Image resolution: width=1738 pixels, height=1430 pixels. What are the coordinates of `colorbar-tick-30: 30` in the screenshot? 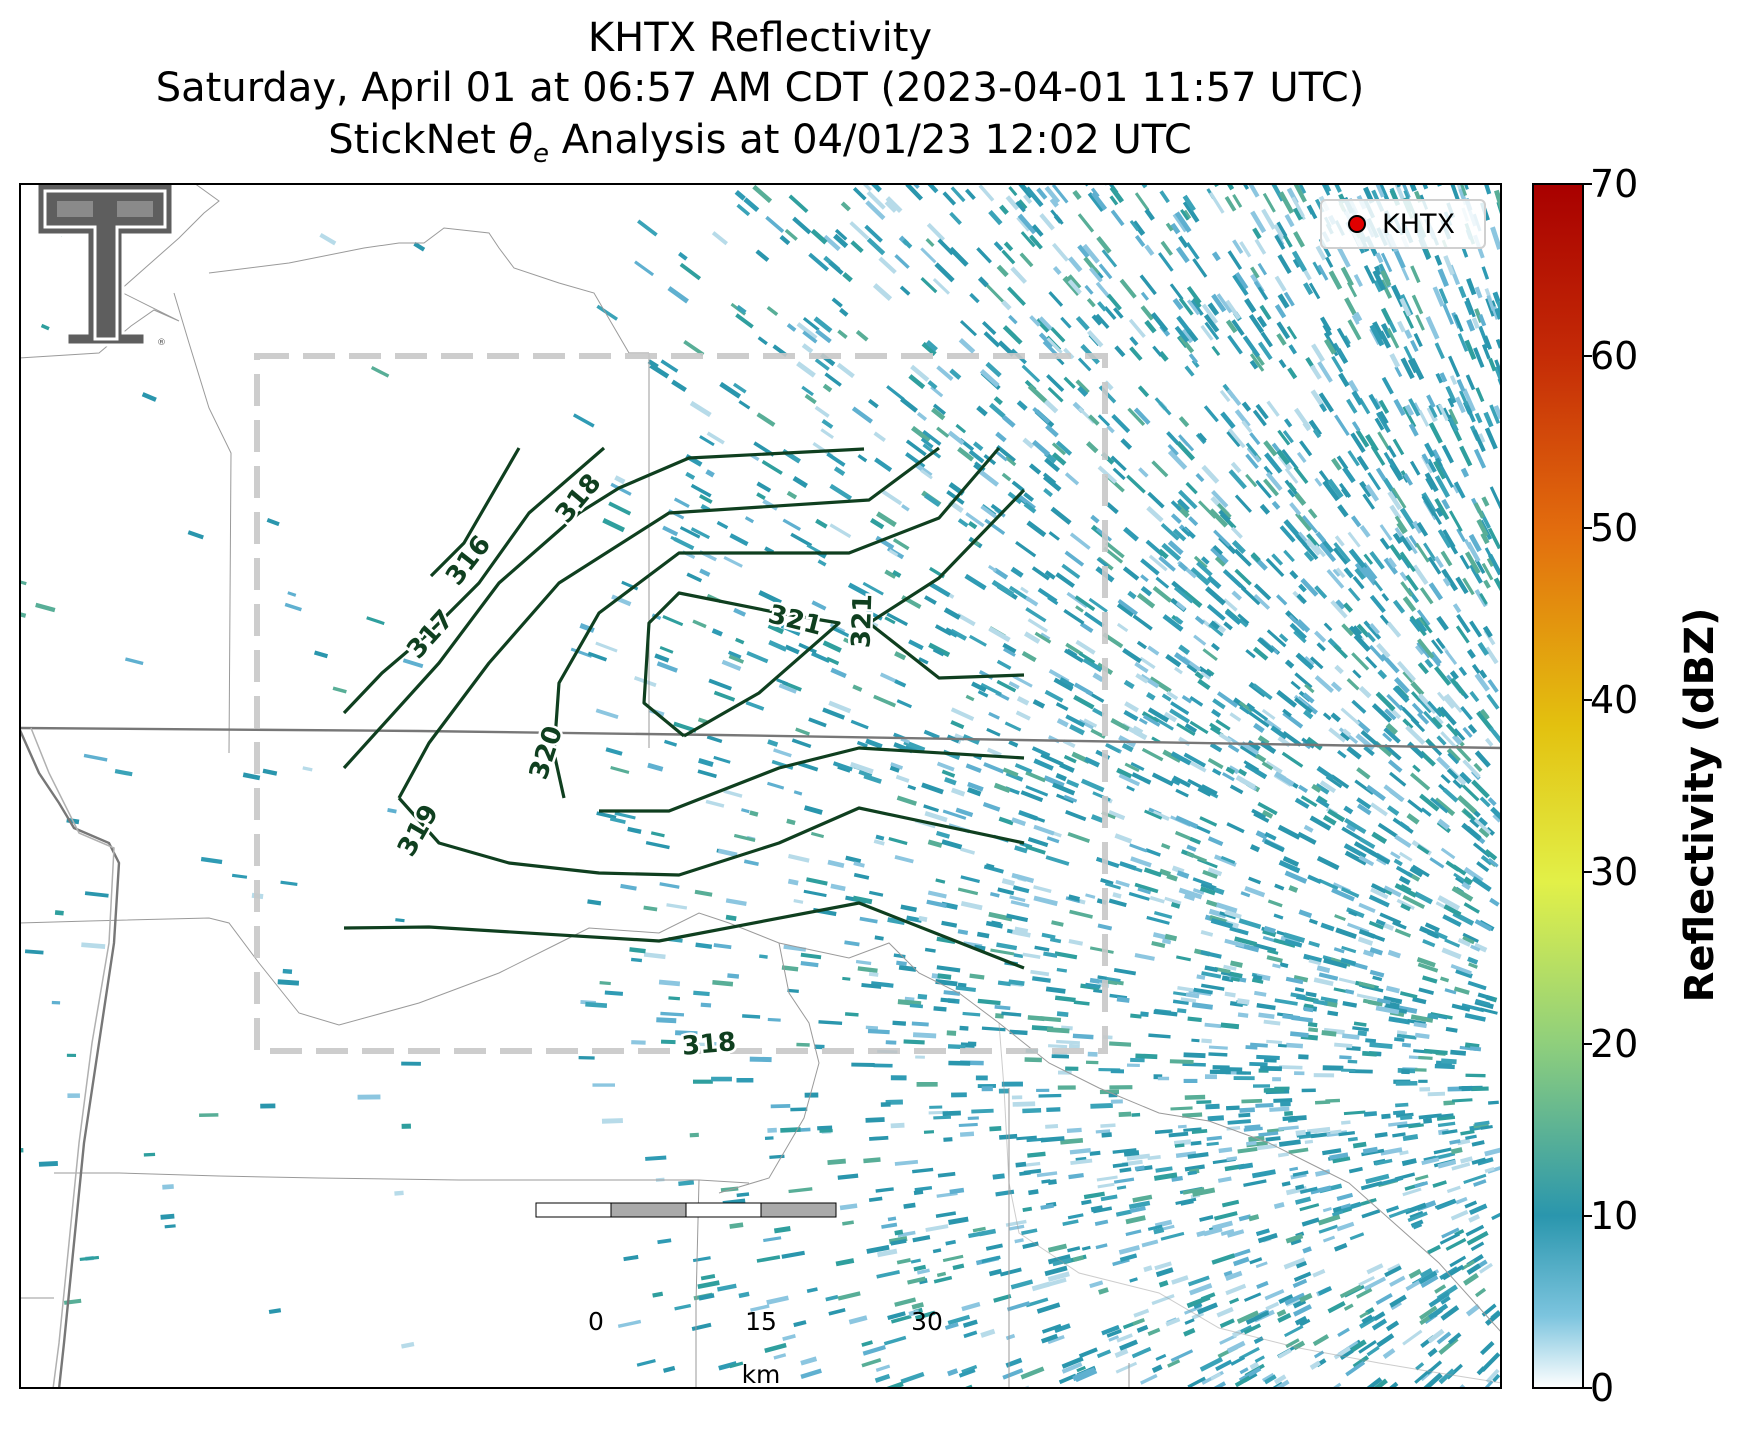 It's located at (1614, 872).